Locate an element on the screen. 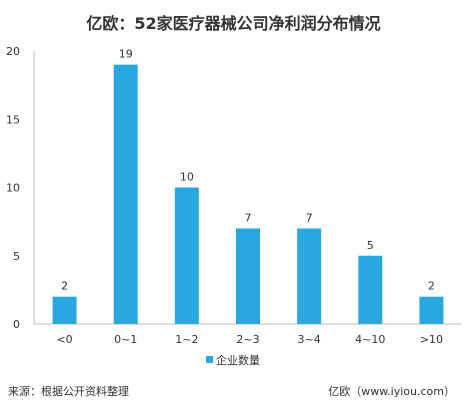 This screenshot has height=408, width=467. x-tick-label: >10 is located at coordinates (431, 339).